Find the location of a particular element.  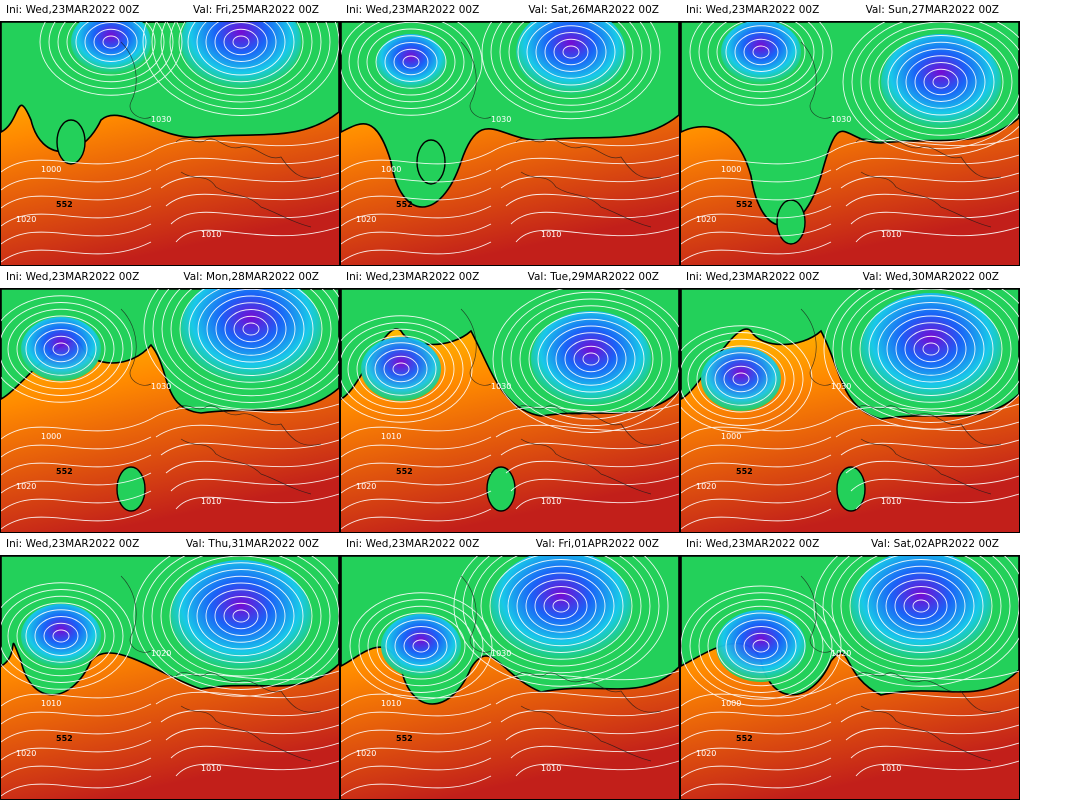

valid-time: Val: Sun,27MAR2022 00Z is located at coordinates (932, 10).